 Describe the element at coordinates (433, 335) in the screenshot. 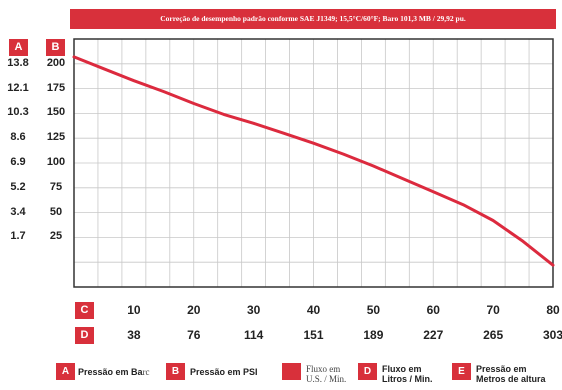

I see `x-axis-d-tick-label: 227` at that location.